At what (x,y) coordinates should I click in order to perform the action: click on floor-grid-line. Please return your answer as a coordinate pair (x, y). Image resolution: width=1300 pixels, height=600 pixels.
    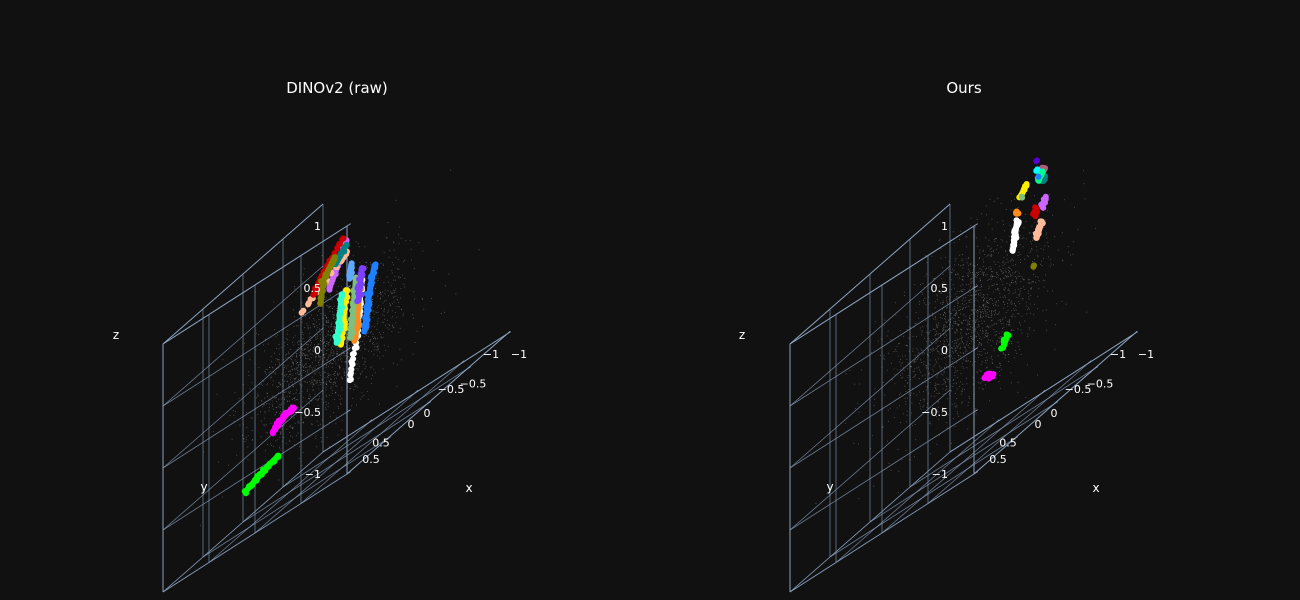
    Looking at the image, I should click on (916, 492).